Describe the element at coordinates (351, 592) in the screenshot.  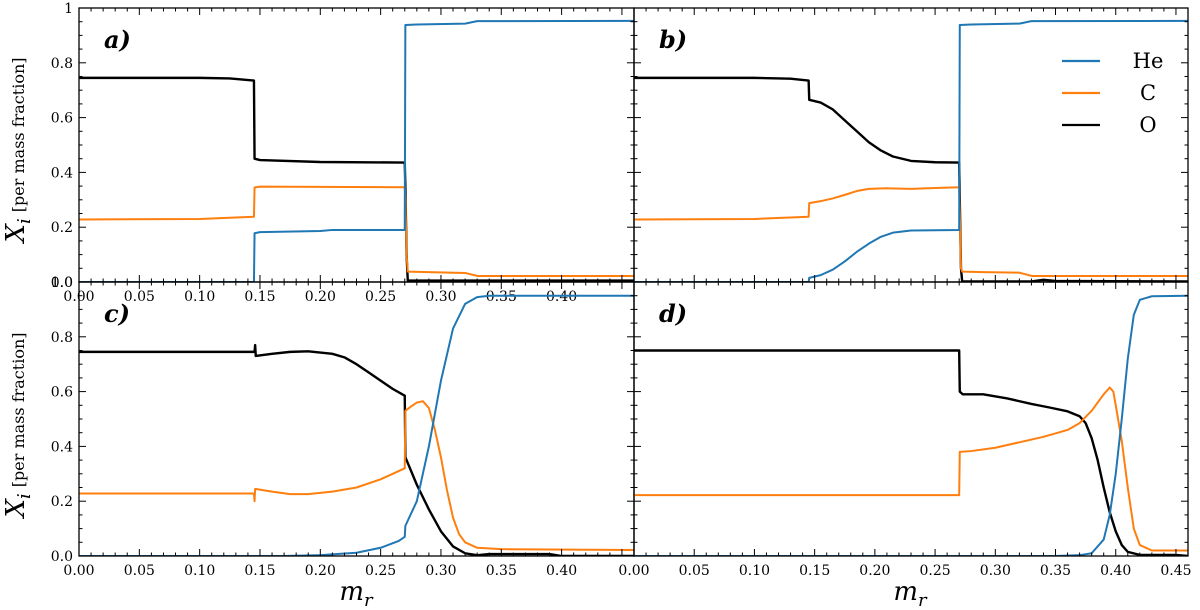
I see `xlabel-left-main: m` at that location.